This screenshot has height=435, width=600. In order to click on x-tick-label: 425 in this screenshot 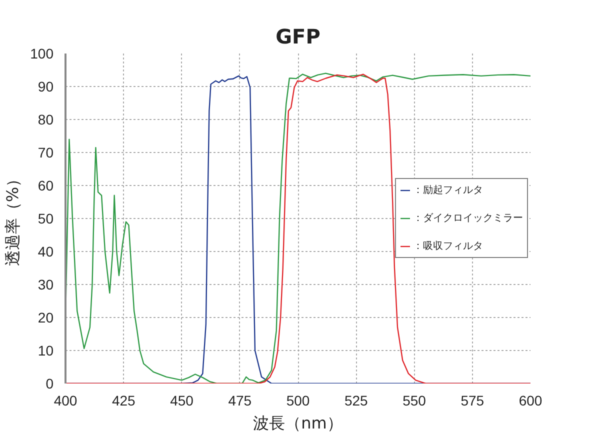, I will do `click(124, 400)`.